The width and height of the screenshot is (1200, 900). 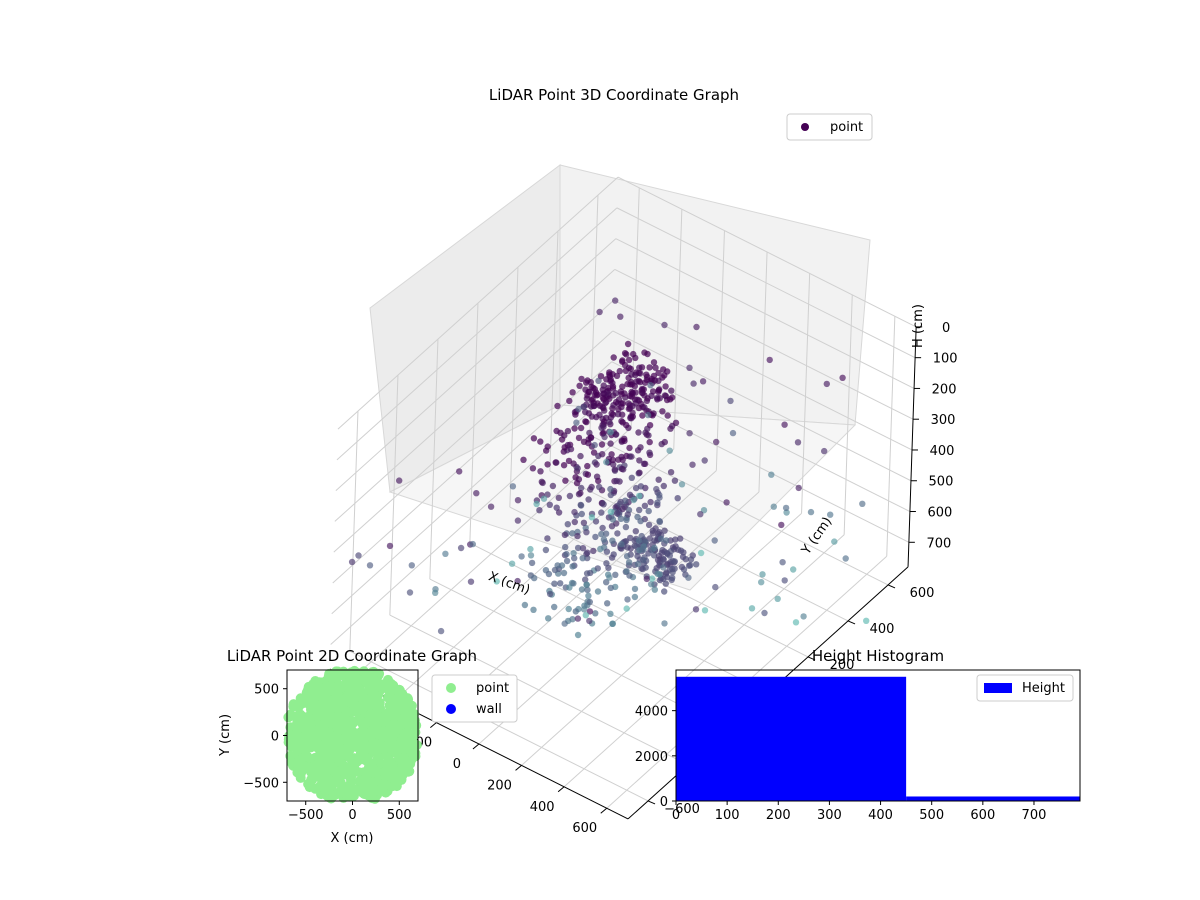 I want to click on x-tick-label-hist: 0, so click(x=676, y=815).